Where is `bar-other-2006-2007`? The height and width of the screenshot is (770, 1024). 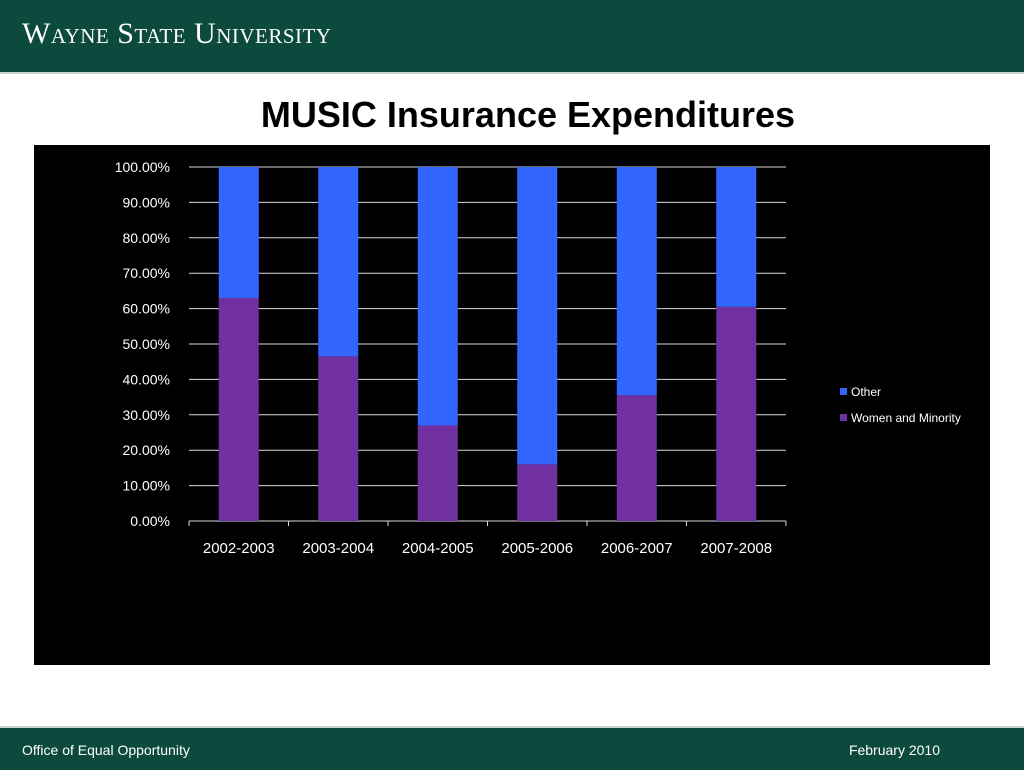
bar-other-2006-2007 is located at coordinates (636, 281).